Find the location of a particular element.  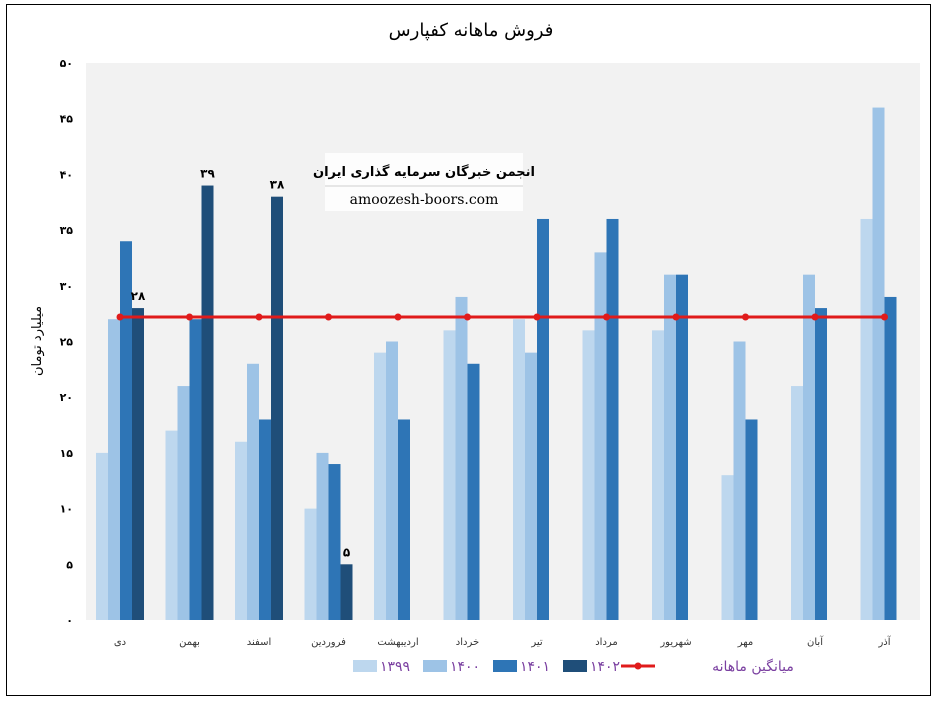

bar-۱۴۰۱-بهمن is located at coordinates (195, 469).